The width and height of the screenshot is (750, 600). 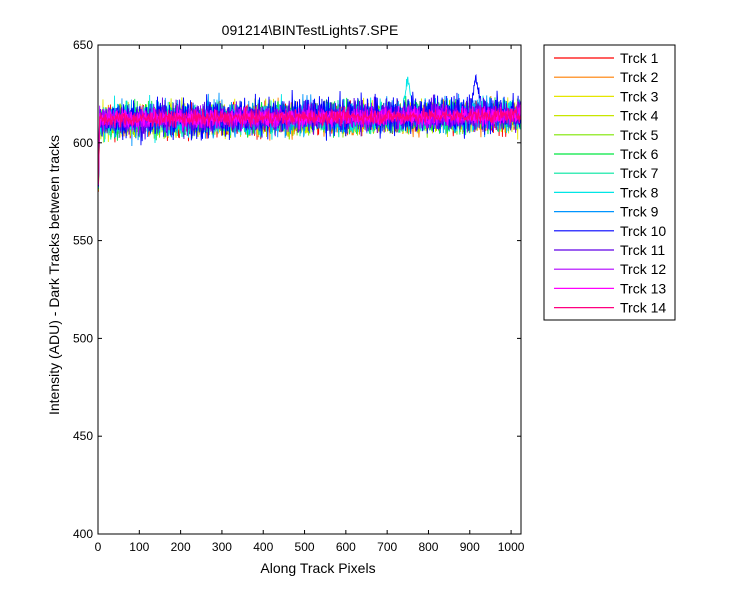 What do you see at coordinates (263, 547) in the screenshot?
I see `x-tick-label: 400` at bounding box center [263, 547].